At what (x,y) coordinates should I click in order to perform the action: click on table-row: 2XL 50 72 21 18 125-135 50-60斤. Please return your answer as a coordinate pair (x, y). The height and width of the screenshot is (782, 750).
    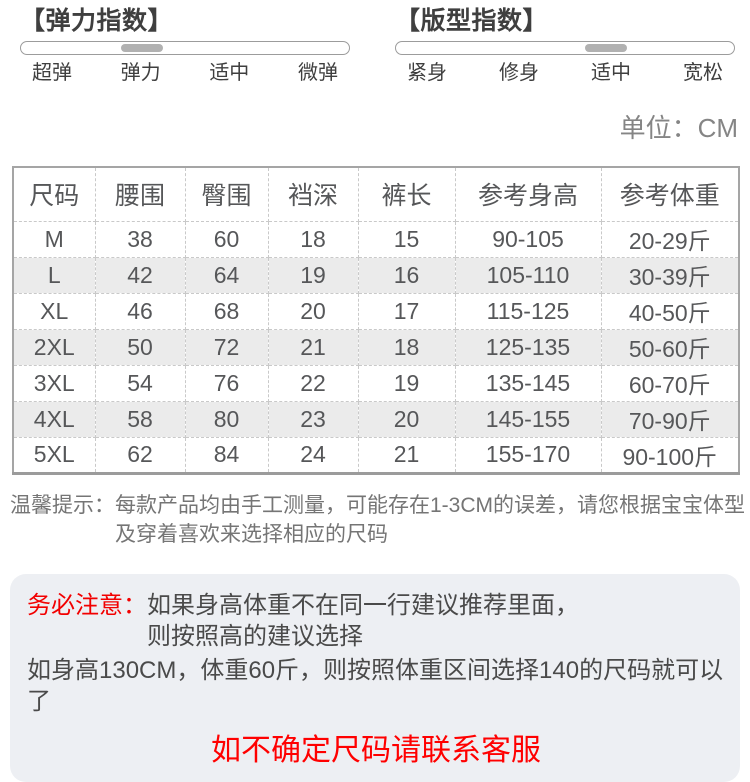
    Looking at the image, I should click on (376, 347).